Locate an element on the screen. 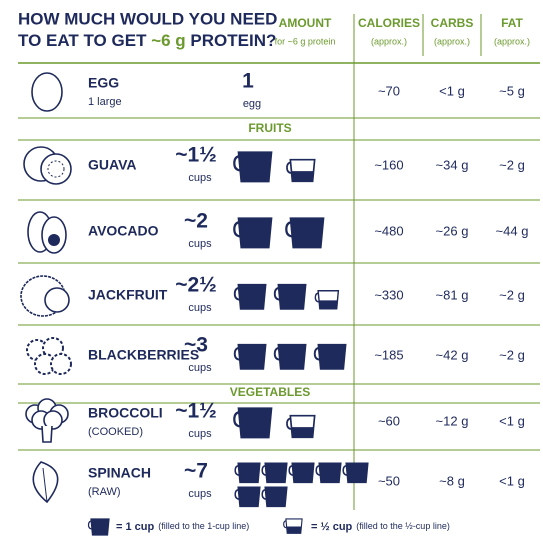  carbs: ~26 g is located at coordinates (452, 230).